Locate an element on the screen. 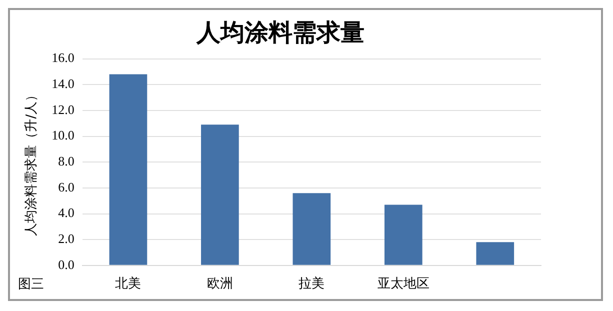 The height and width of the screenshot is (311, 613). y-tick-label: 12.0 is located at coordinates (63, 109).